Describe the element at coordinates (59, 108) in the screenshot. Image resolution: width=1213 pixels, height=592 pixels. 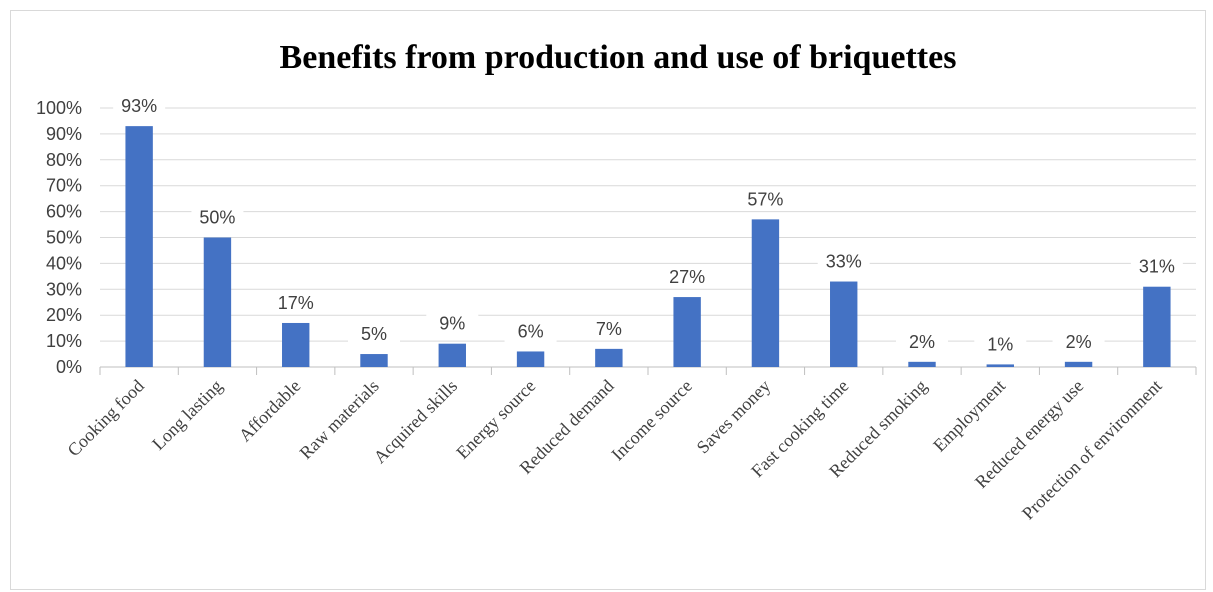
I see `y-tick-label: 100%` at that location.